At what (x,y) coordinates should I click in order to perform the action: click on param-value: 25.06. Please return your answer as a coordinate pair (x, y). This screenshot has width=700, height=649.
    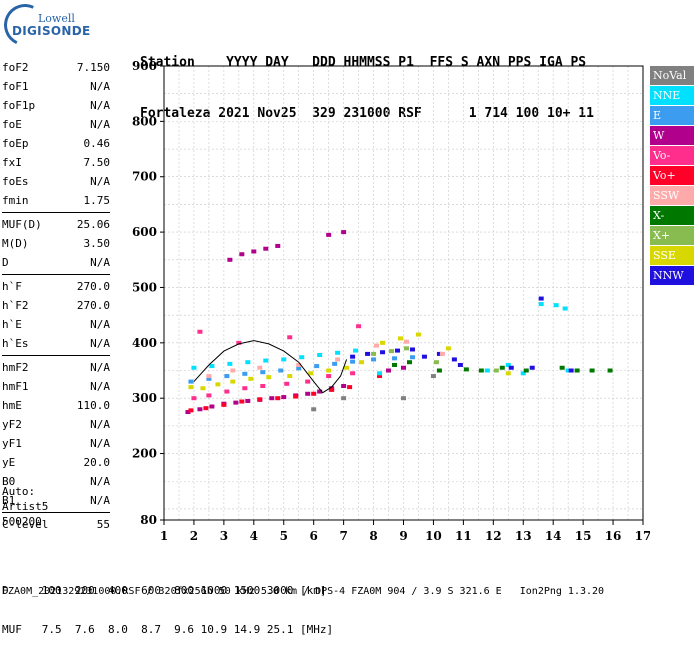
    Looking at the image, I should click on (93, 224).